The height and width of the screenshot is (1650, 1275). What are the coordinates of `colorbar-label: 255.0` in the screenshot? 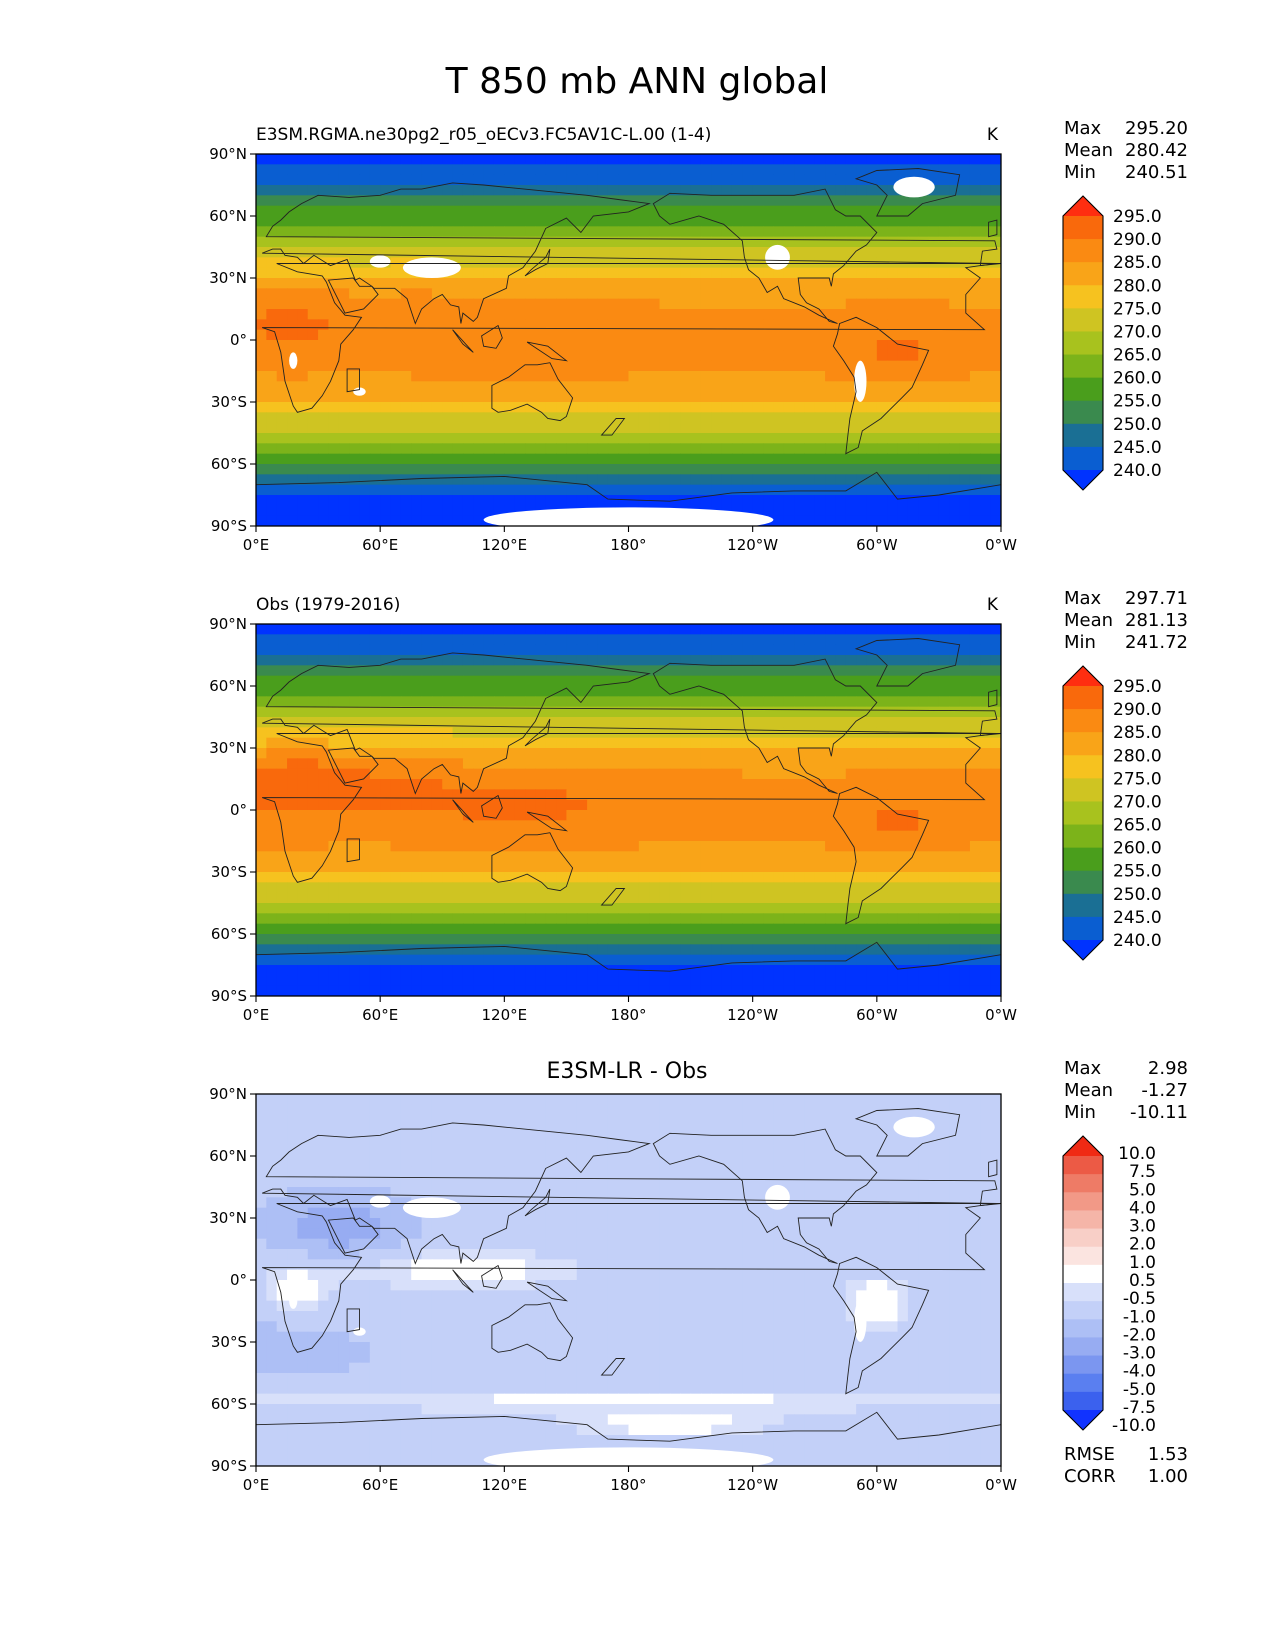 It's located at (1137, 402).